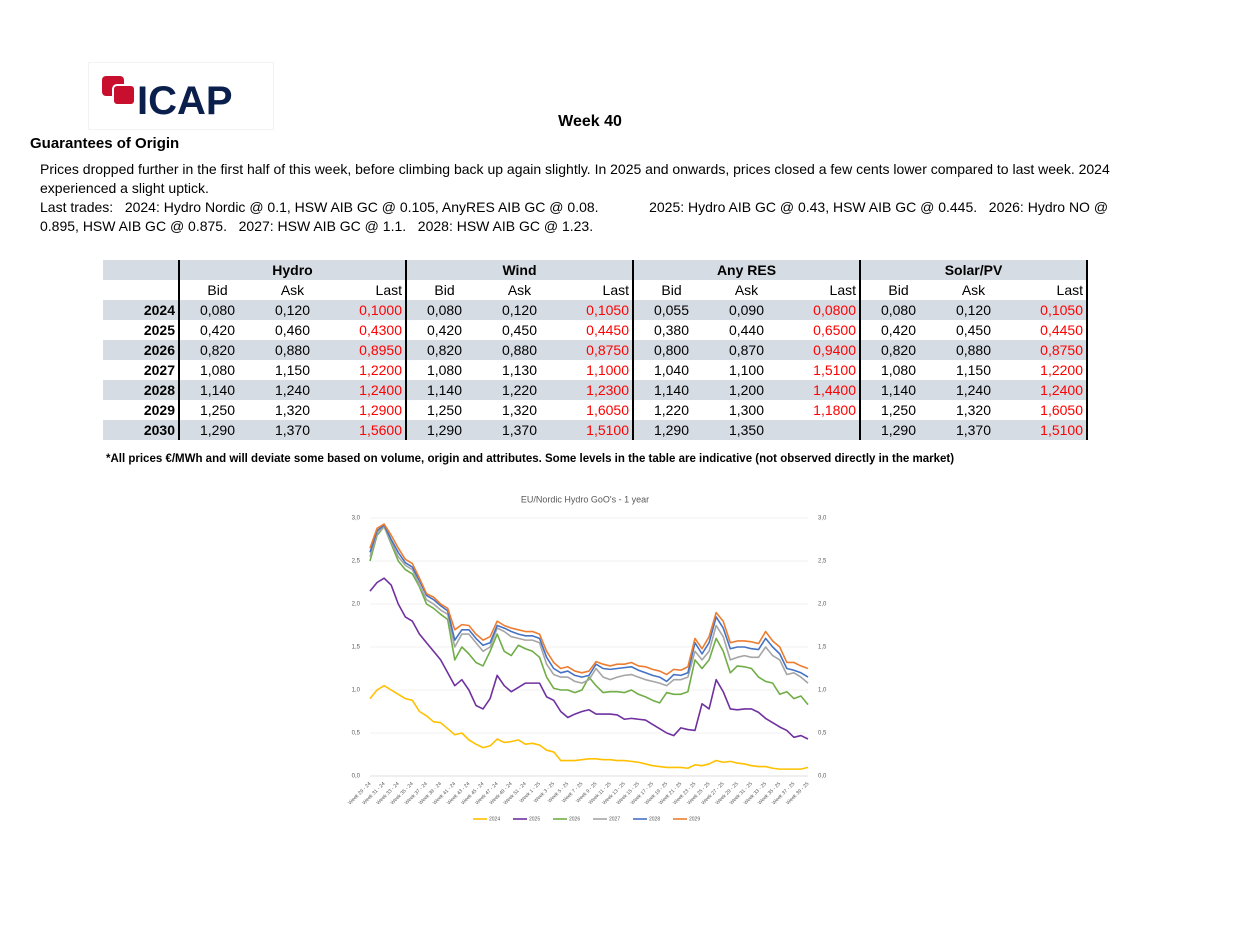  I want to click on legend-label: 2024, so click(494, 819).